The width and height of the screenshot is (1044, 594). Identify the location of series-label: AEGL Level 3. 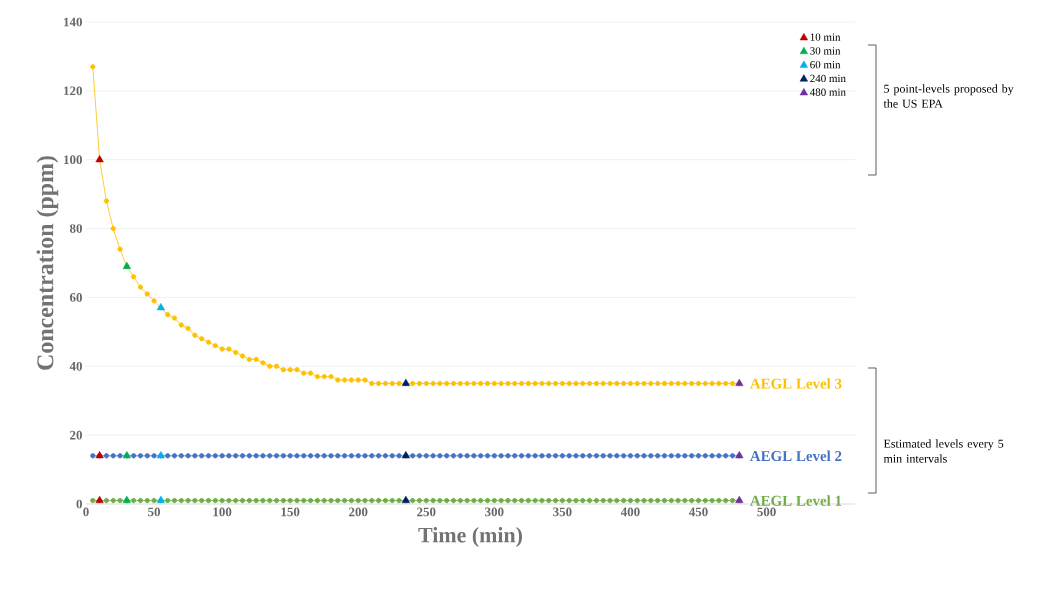
(795, 383).